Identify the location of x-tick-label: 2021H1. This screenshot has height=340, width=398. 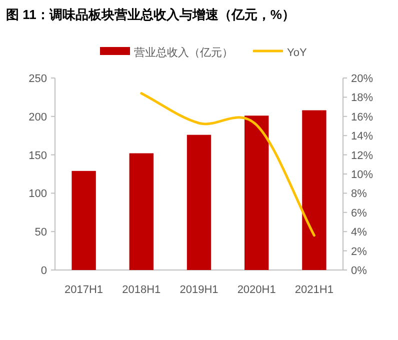
(314, 290).